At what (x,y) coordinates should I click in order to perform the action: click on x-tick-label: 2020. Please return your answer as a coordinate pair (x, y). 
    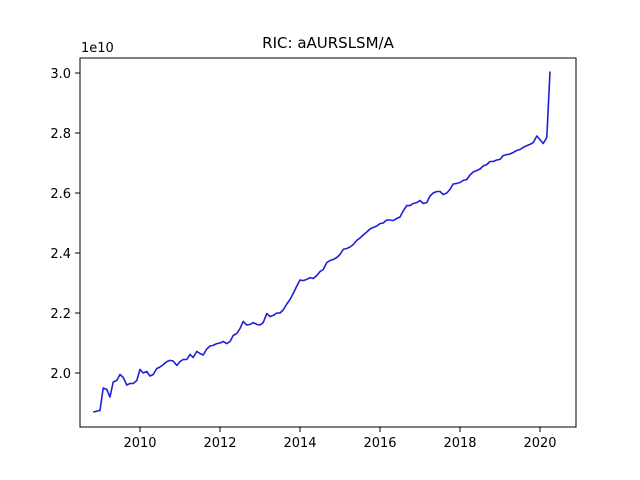
    Looking at the image, I should click on (539, 443).